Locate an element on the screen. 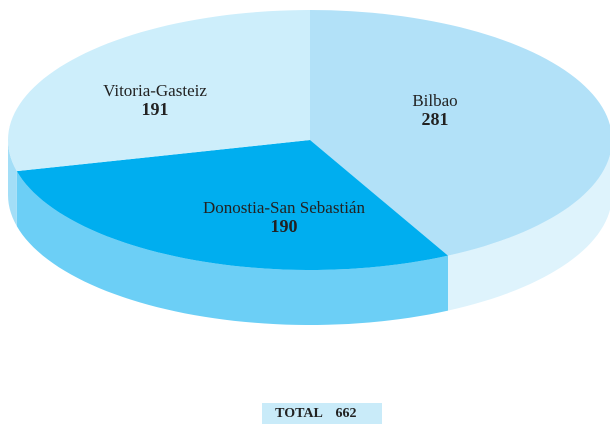  total-label: TOTAL is located at coordinates (299, 413).